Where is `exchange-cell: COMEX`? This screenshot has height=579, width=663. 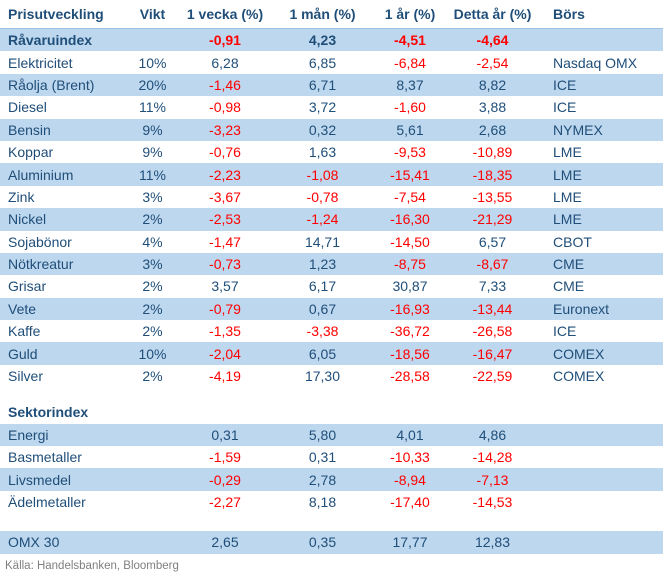
exchange-cell: COMEX is located at coordinates (579, 376).